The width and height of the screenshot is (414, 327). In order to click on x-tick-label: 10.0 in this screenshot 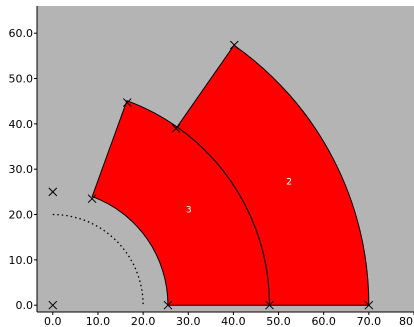, I will do `click(98, 321)`.